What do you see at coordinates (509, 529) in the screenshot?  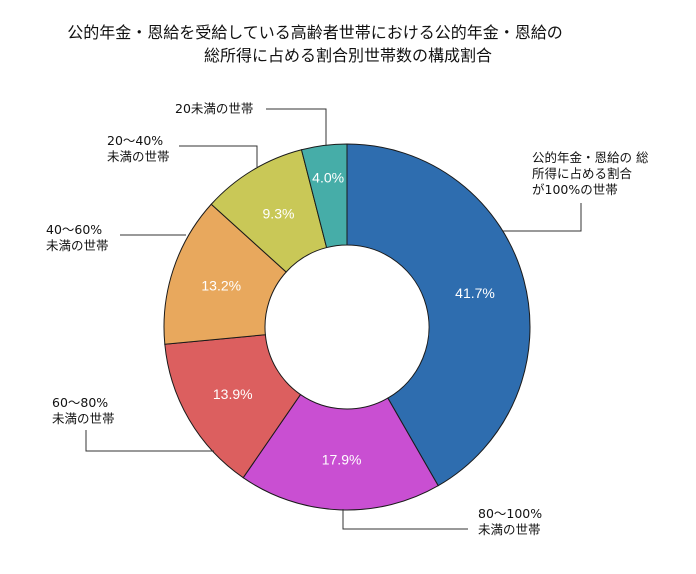 I see `label-80-100-line2: 未満の世帯` at bounding box center [509, 529].